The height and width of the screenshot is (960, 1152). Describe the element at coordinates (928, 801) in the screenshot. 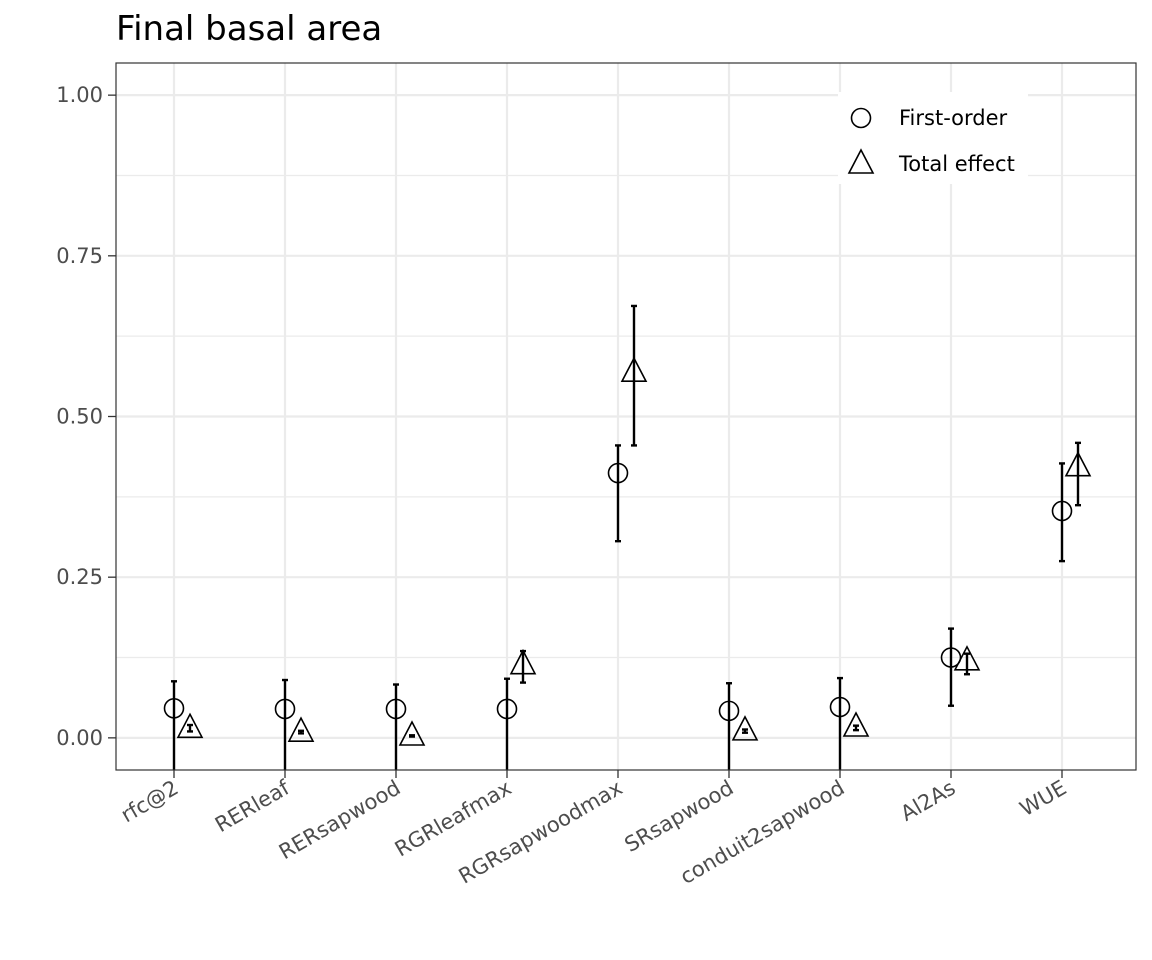

I see `x-tick-label: Al2As` at that location.